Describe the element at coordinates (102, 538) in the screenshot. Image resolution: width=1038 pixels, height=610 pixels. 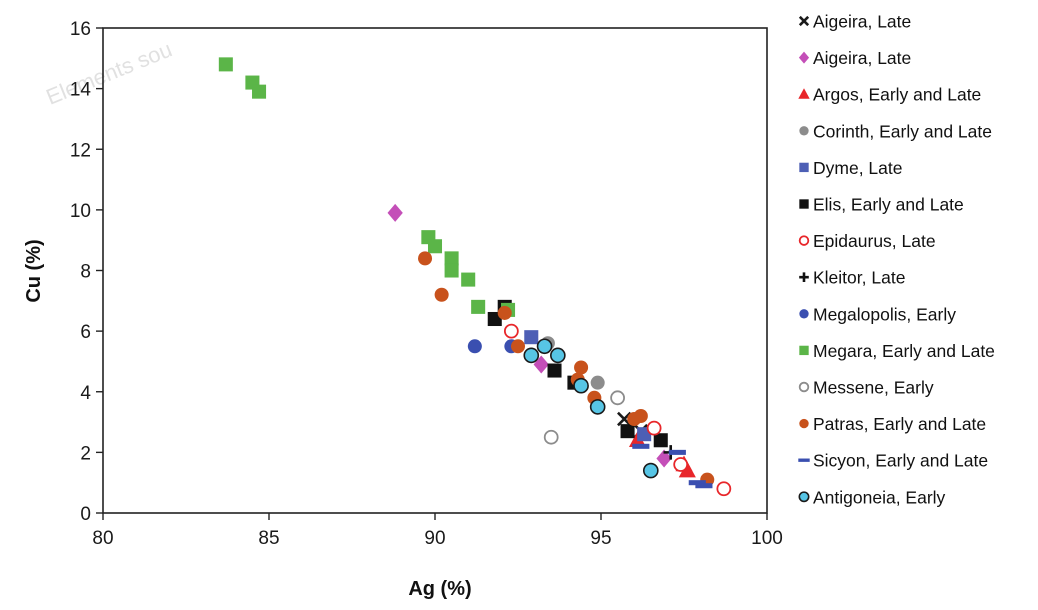
I see `x-tick-label: 80` at that location.